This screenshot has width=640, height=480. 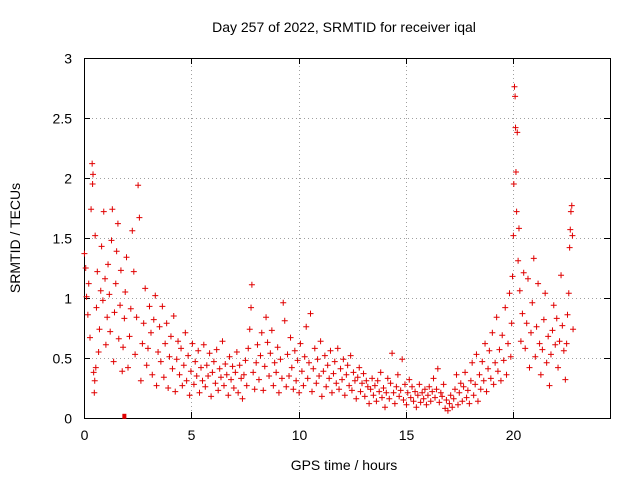 What do you see at coordinates (124, 416) in the screenshot?
I see `data-point-marker` at bounding box center [124, 416].